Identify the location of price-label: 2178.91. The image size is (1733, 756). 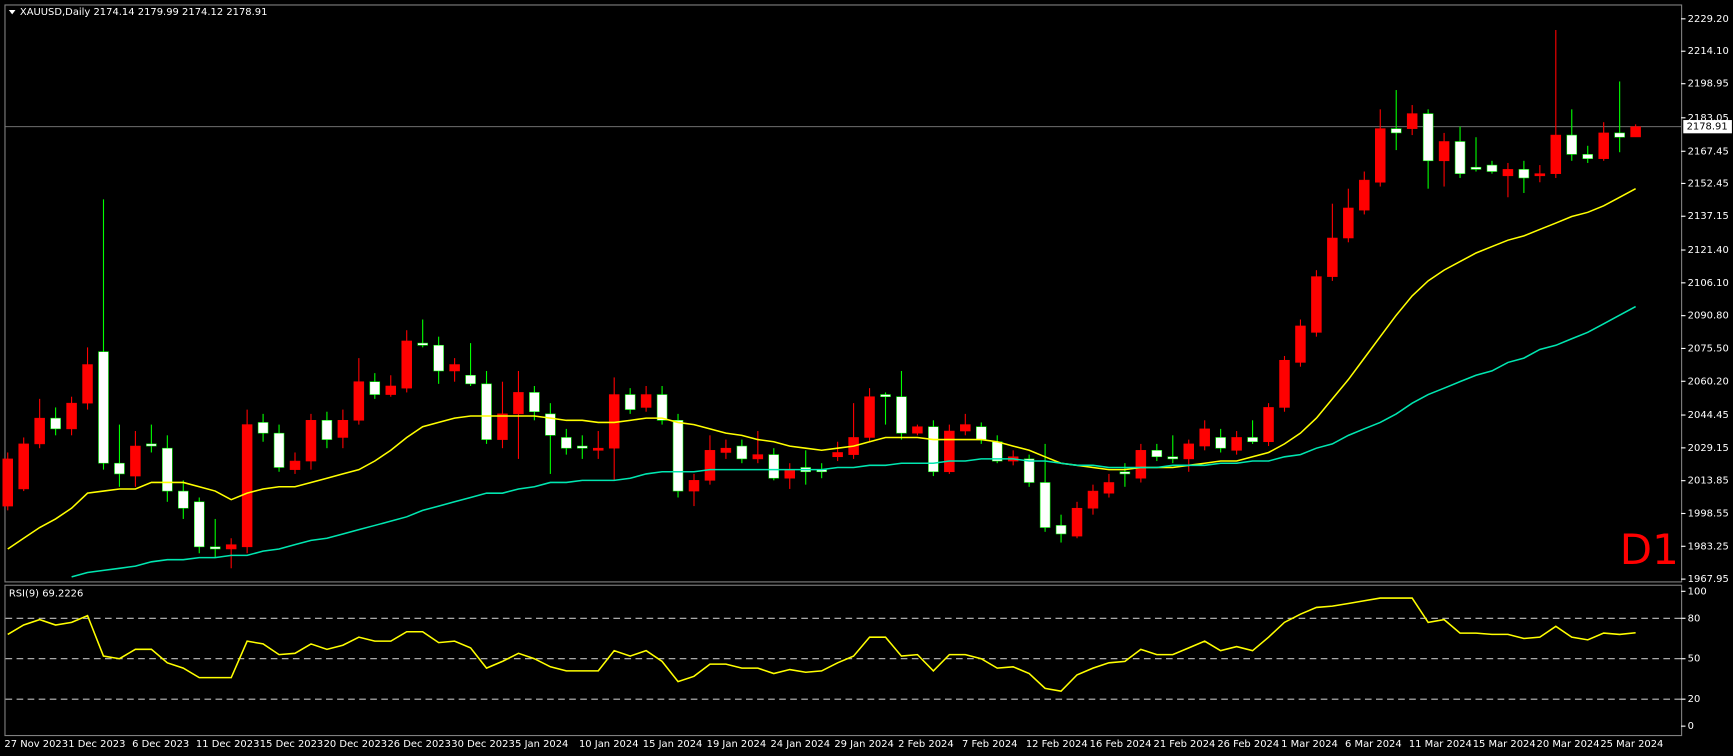
(1707, 127).